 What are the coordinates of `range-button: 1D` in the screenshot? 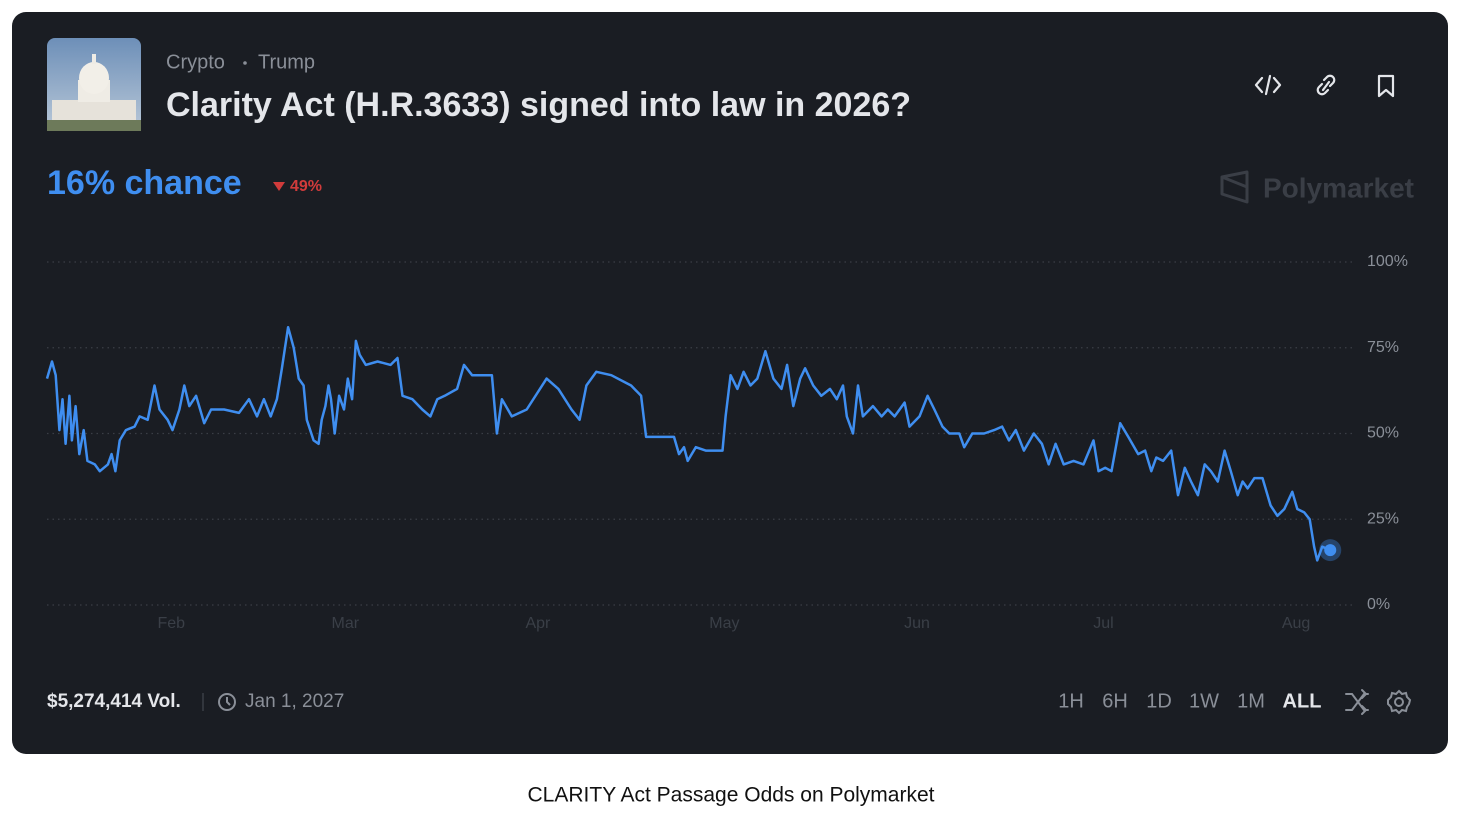 It's located at (1159, 701).